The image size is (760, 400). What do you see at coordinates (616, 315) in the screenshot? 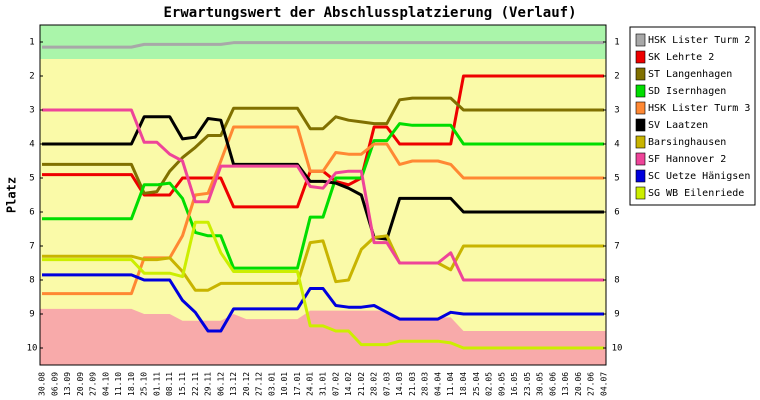
I see `y-tick-label-right: 9` at bounding box center [616, 315].